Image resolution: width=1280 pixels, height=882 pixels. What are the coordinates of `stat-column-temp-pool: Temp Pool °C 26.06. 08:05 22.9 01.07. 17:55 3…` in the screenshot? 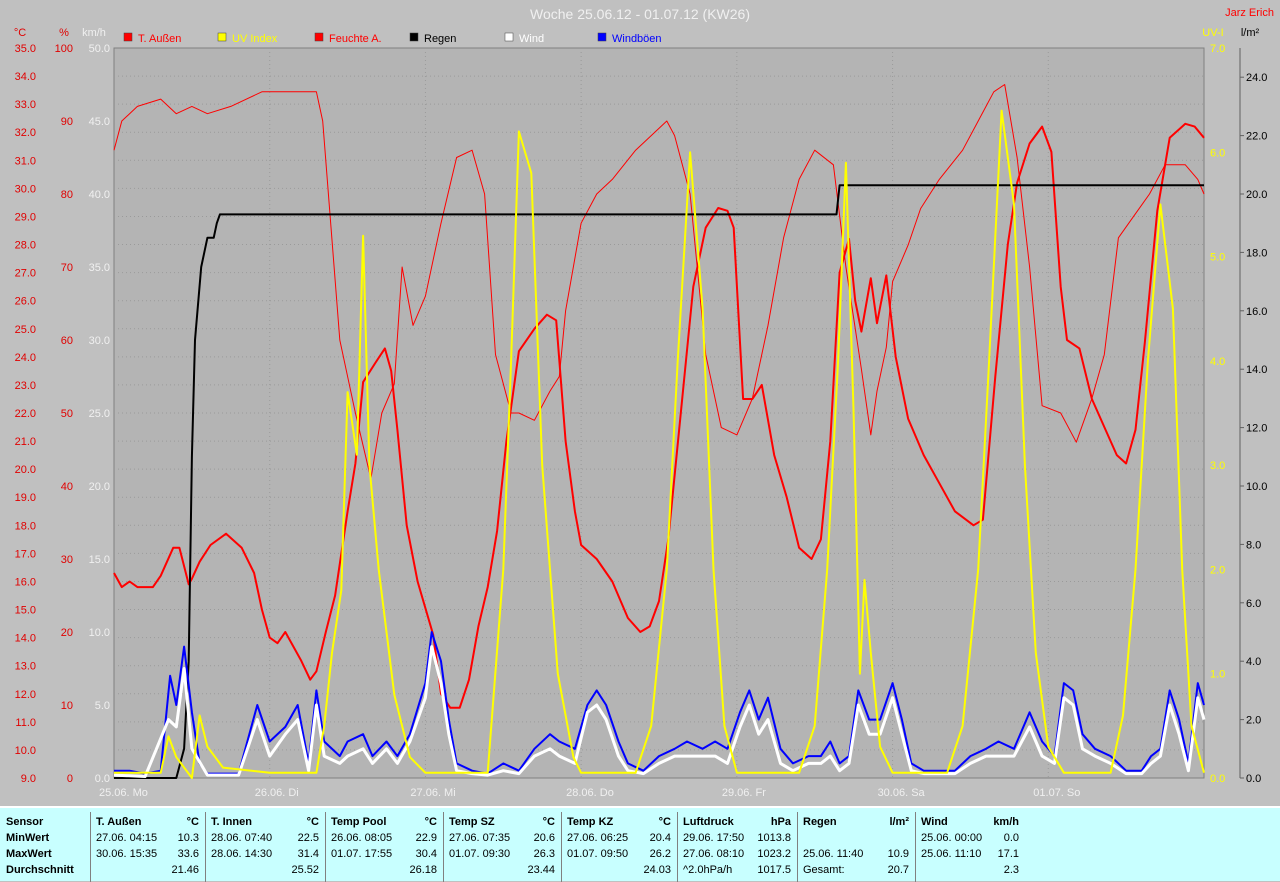 It's located at (384, 848).